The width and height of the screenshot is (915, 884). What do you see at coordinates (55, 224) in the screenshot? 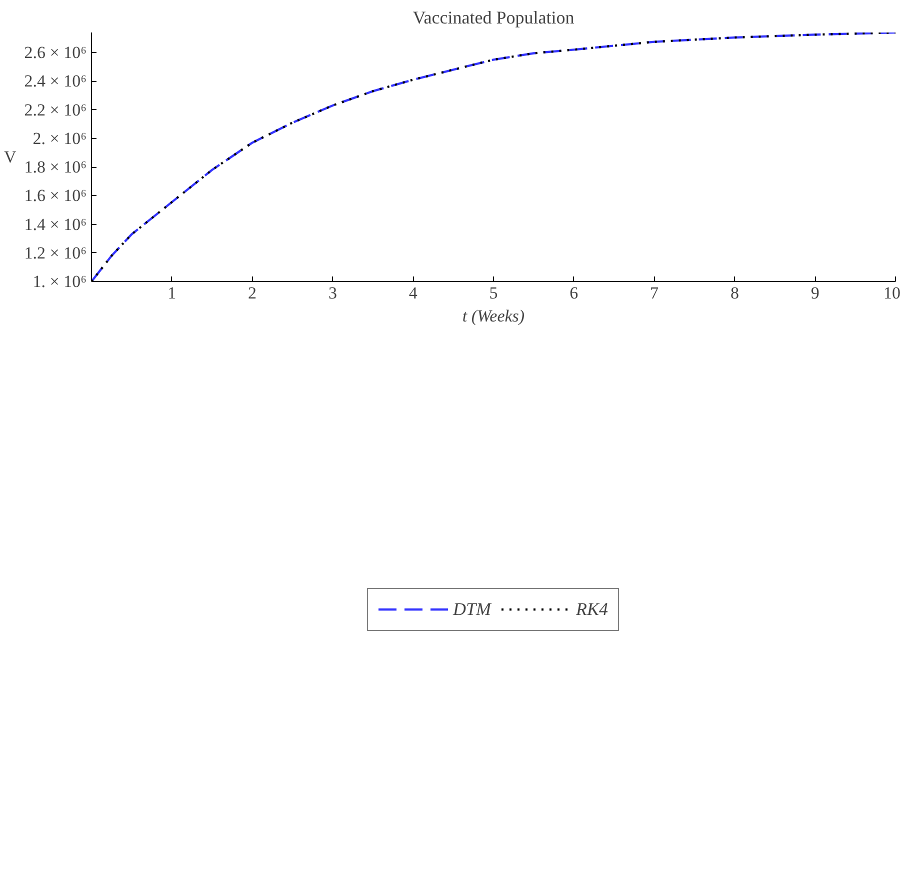
I see `y-tick-label: 1.4 × 10⁶` at bounding box center [55, 224].